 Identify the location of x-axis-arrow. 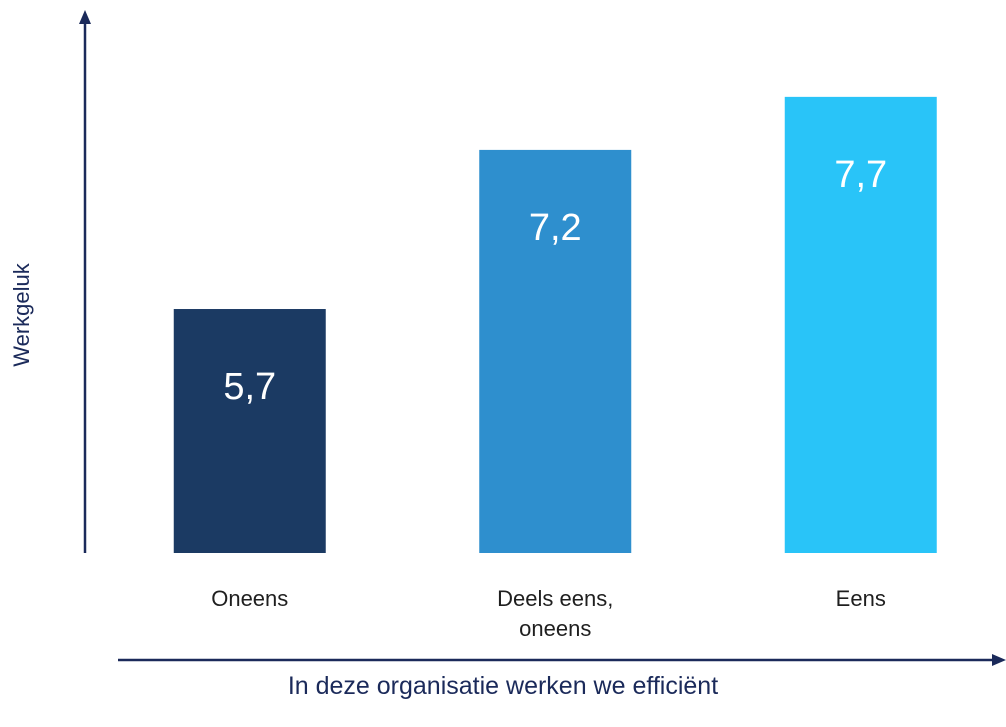
(999, 660).